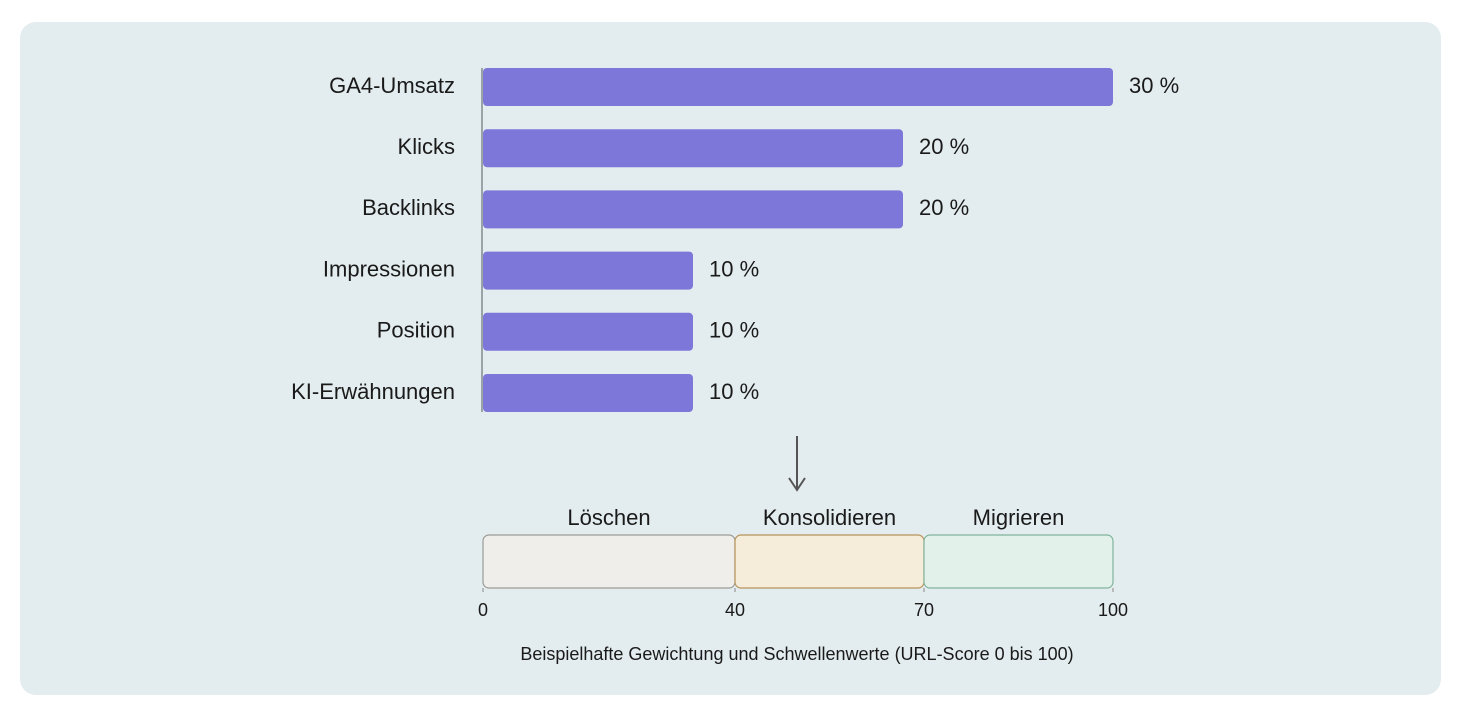  Describe the element at coordinates (797, 484) in the screenshot. I see `arrow-head` at that location.